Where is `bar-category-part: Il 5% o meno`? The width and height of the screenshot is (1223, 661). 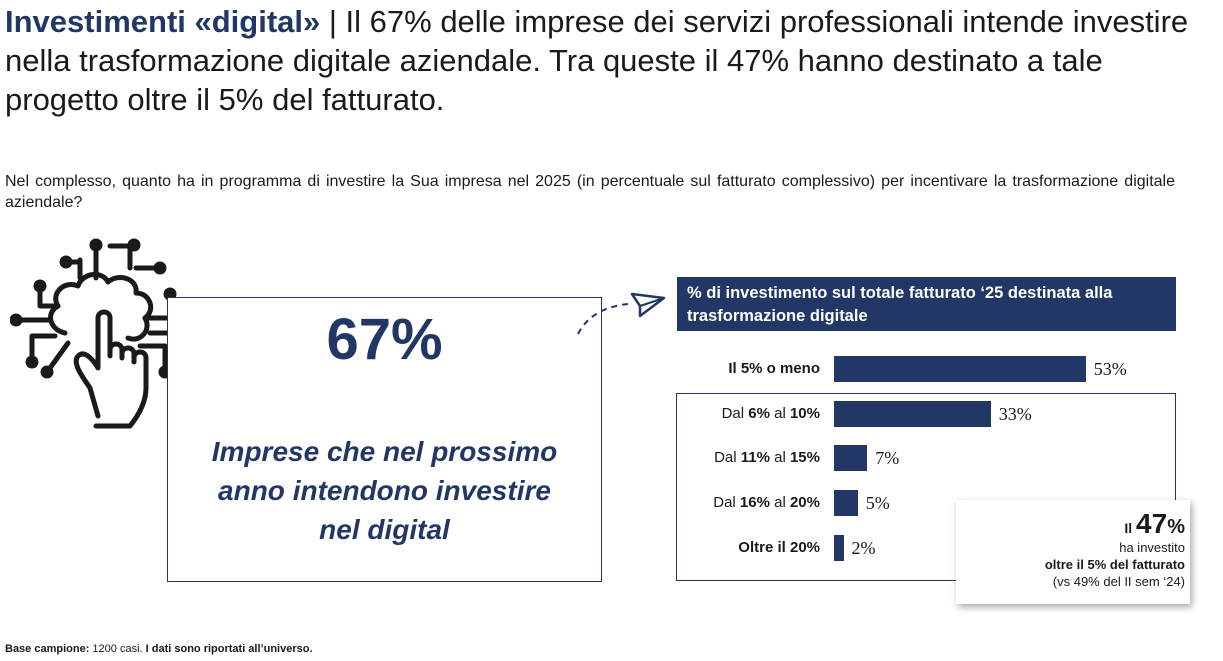 bar-category-part: Il 5% o meno is located at coordinates (774, 368).